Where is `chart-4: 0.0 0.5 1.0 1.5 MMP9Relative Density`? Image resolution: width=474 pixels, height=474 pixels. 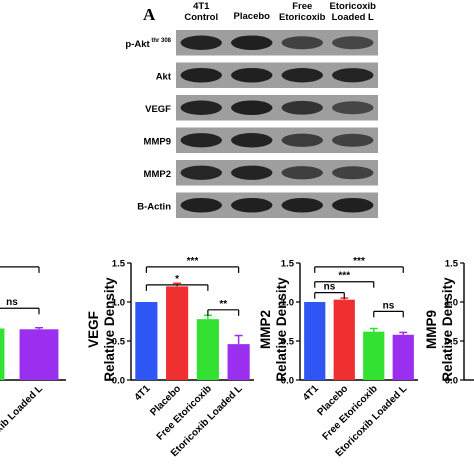 chart-4: 0.0 0.5 1.0 1.5 MMP9Relative Density is located at coordinates (449, 323).